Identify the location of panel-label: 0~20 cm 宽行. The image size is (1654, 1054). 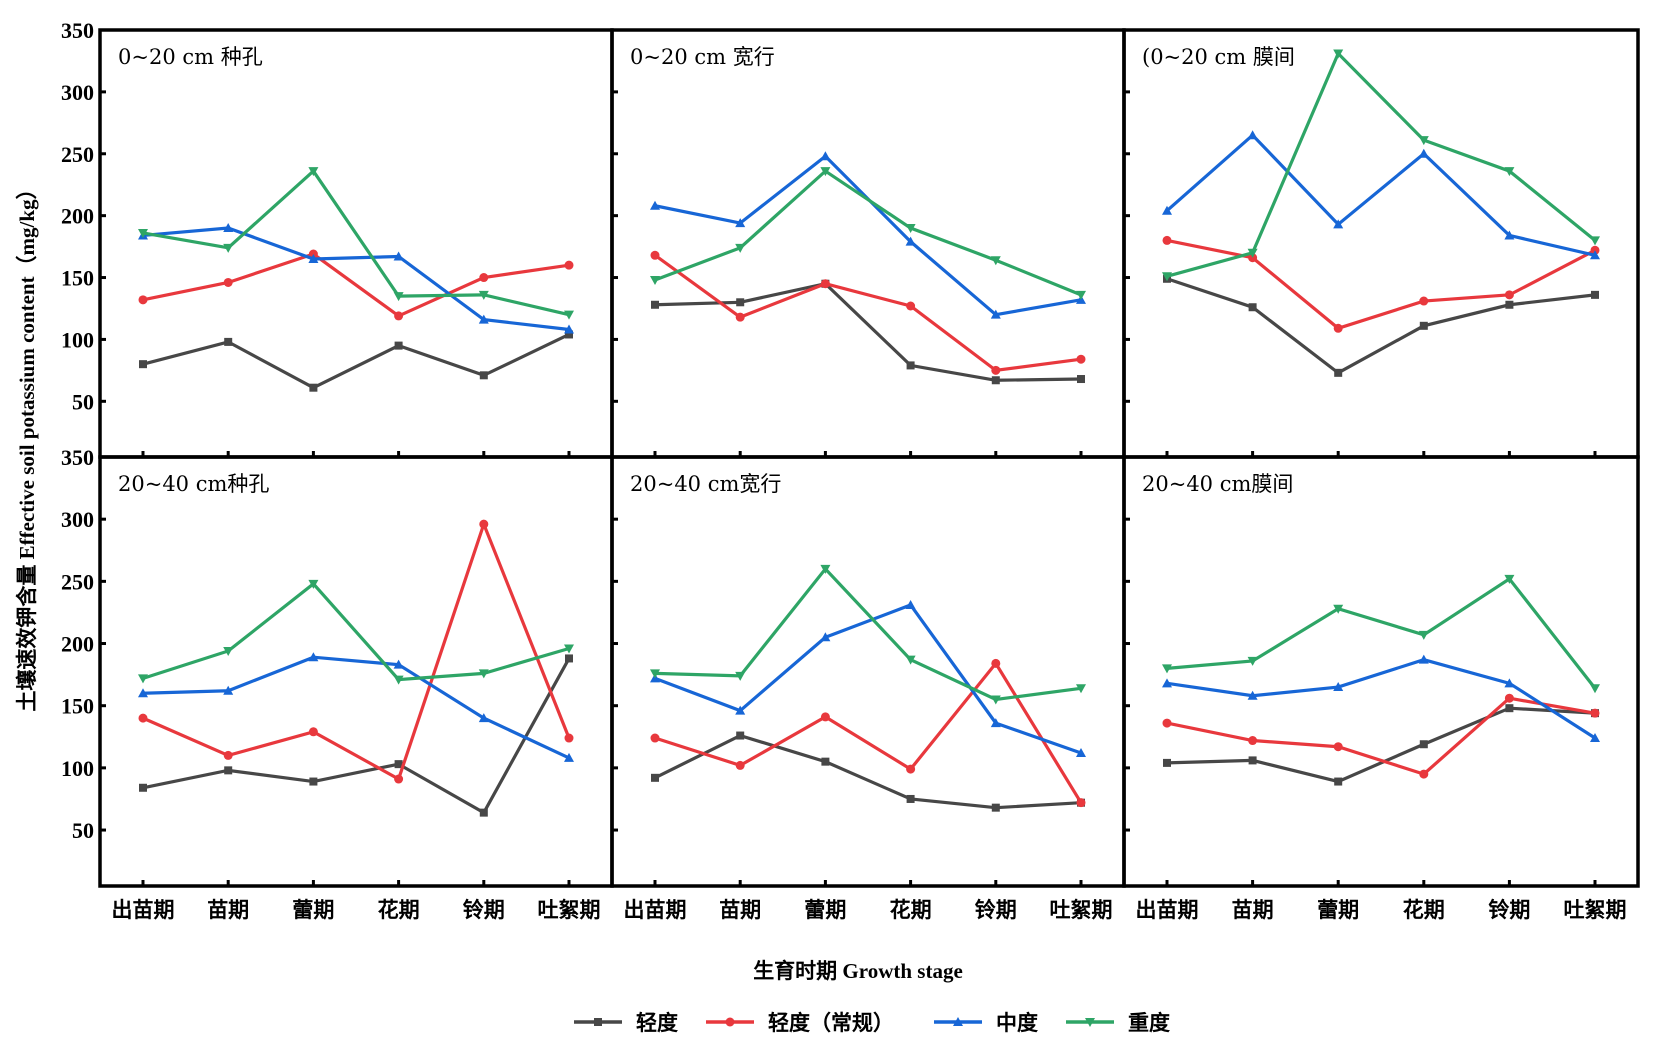
(702, 57).